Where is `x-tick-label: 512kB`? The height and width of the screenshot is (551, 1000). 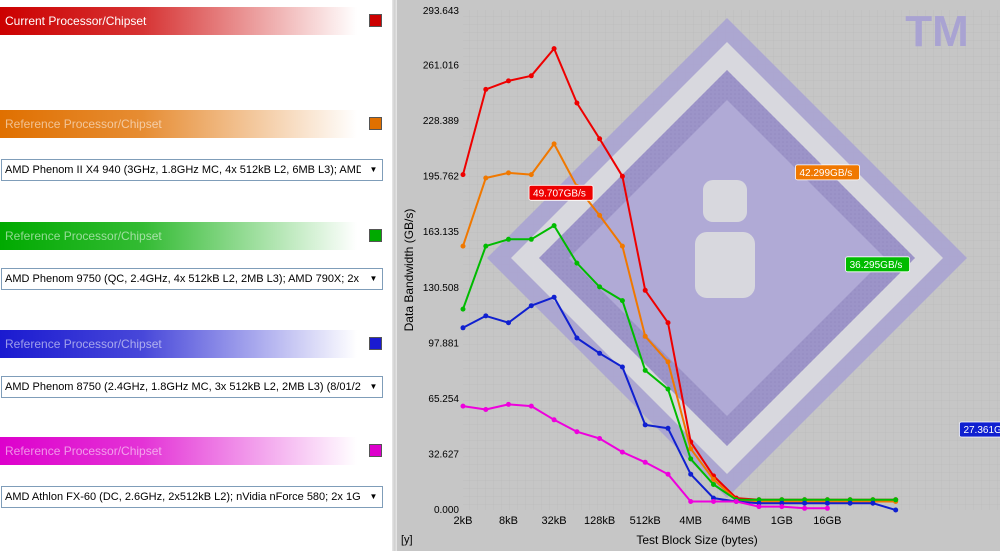
x-tick-label: 512kB is located at coordinates (645, 521).